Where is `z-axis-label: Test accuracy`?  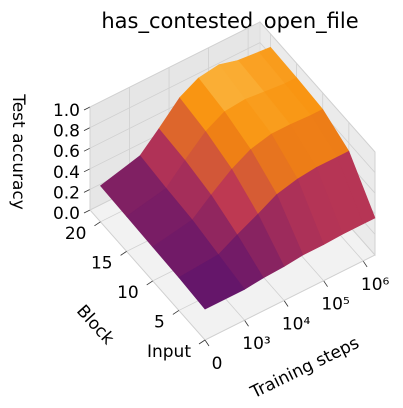
z-axis-label: Test accuracy is located at coordinates (18, 151).